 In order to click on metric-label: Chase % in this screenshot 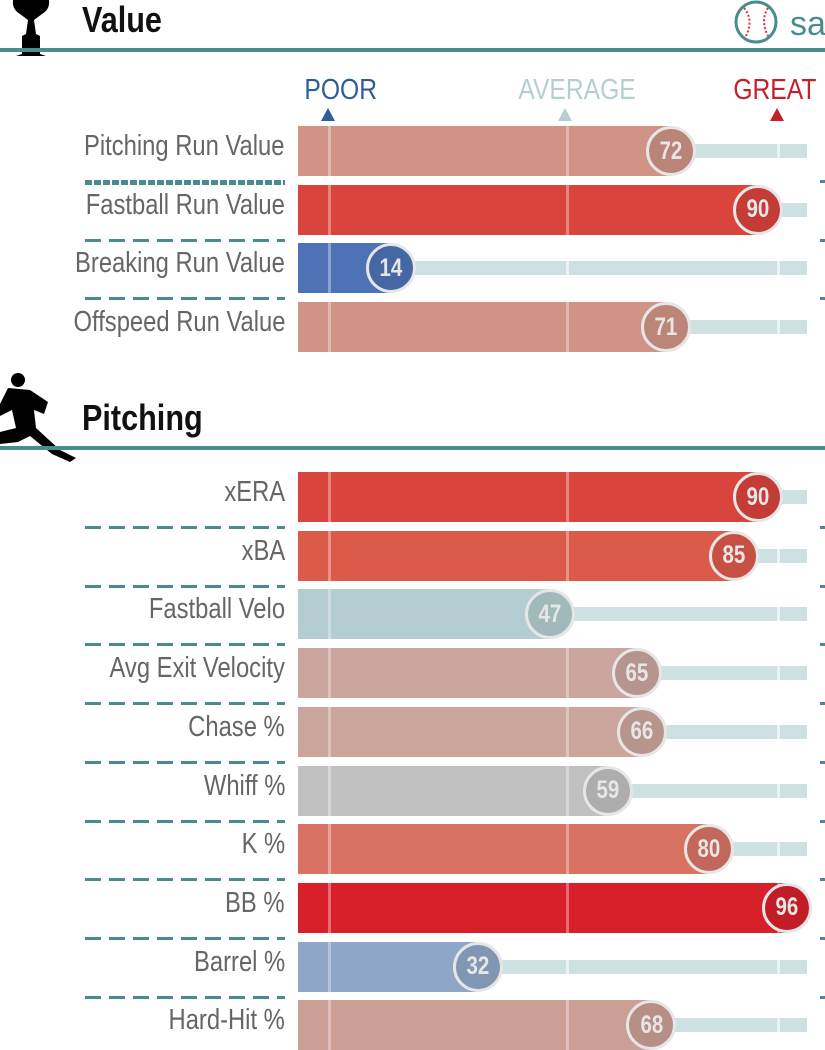, I will do `click(237, 727)`.